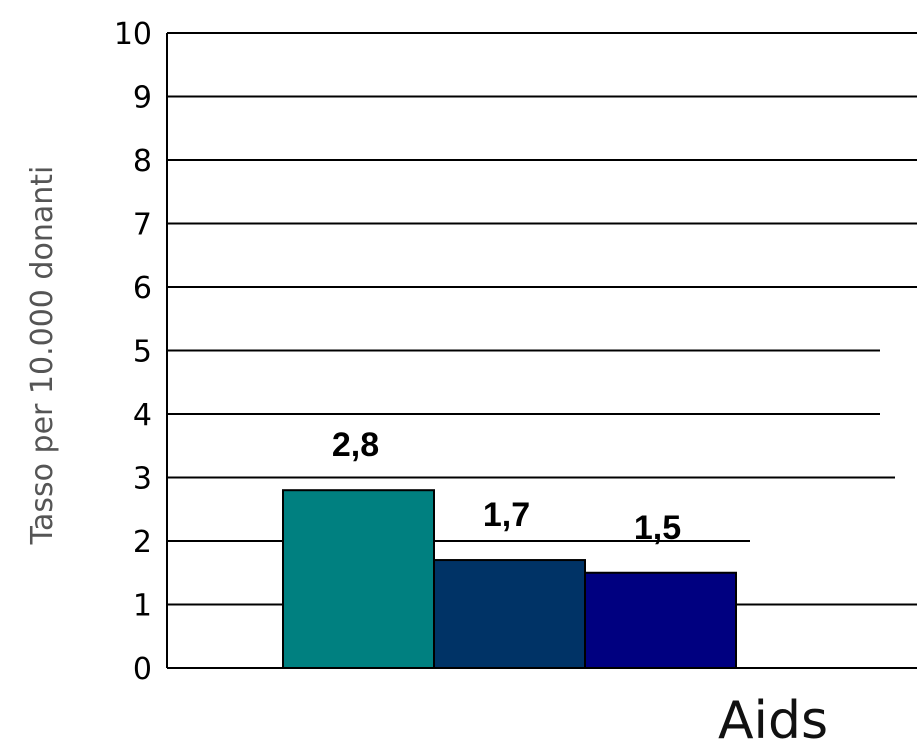  I want to click on y-tick-label-0: 0, so click(142, 669).